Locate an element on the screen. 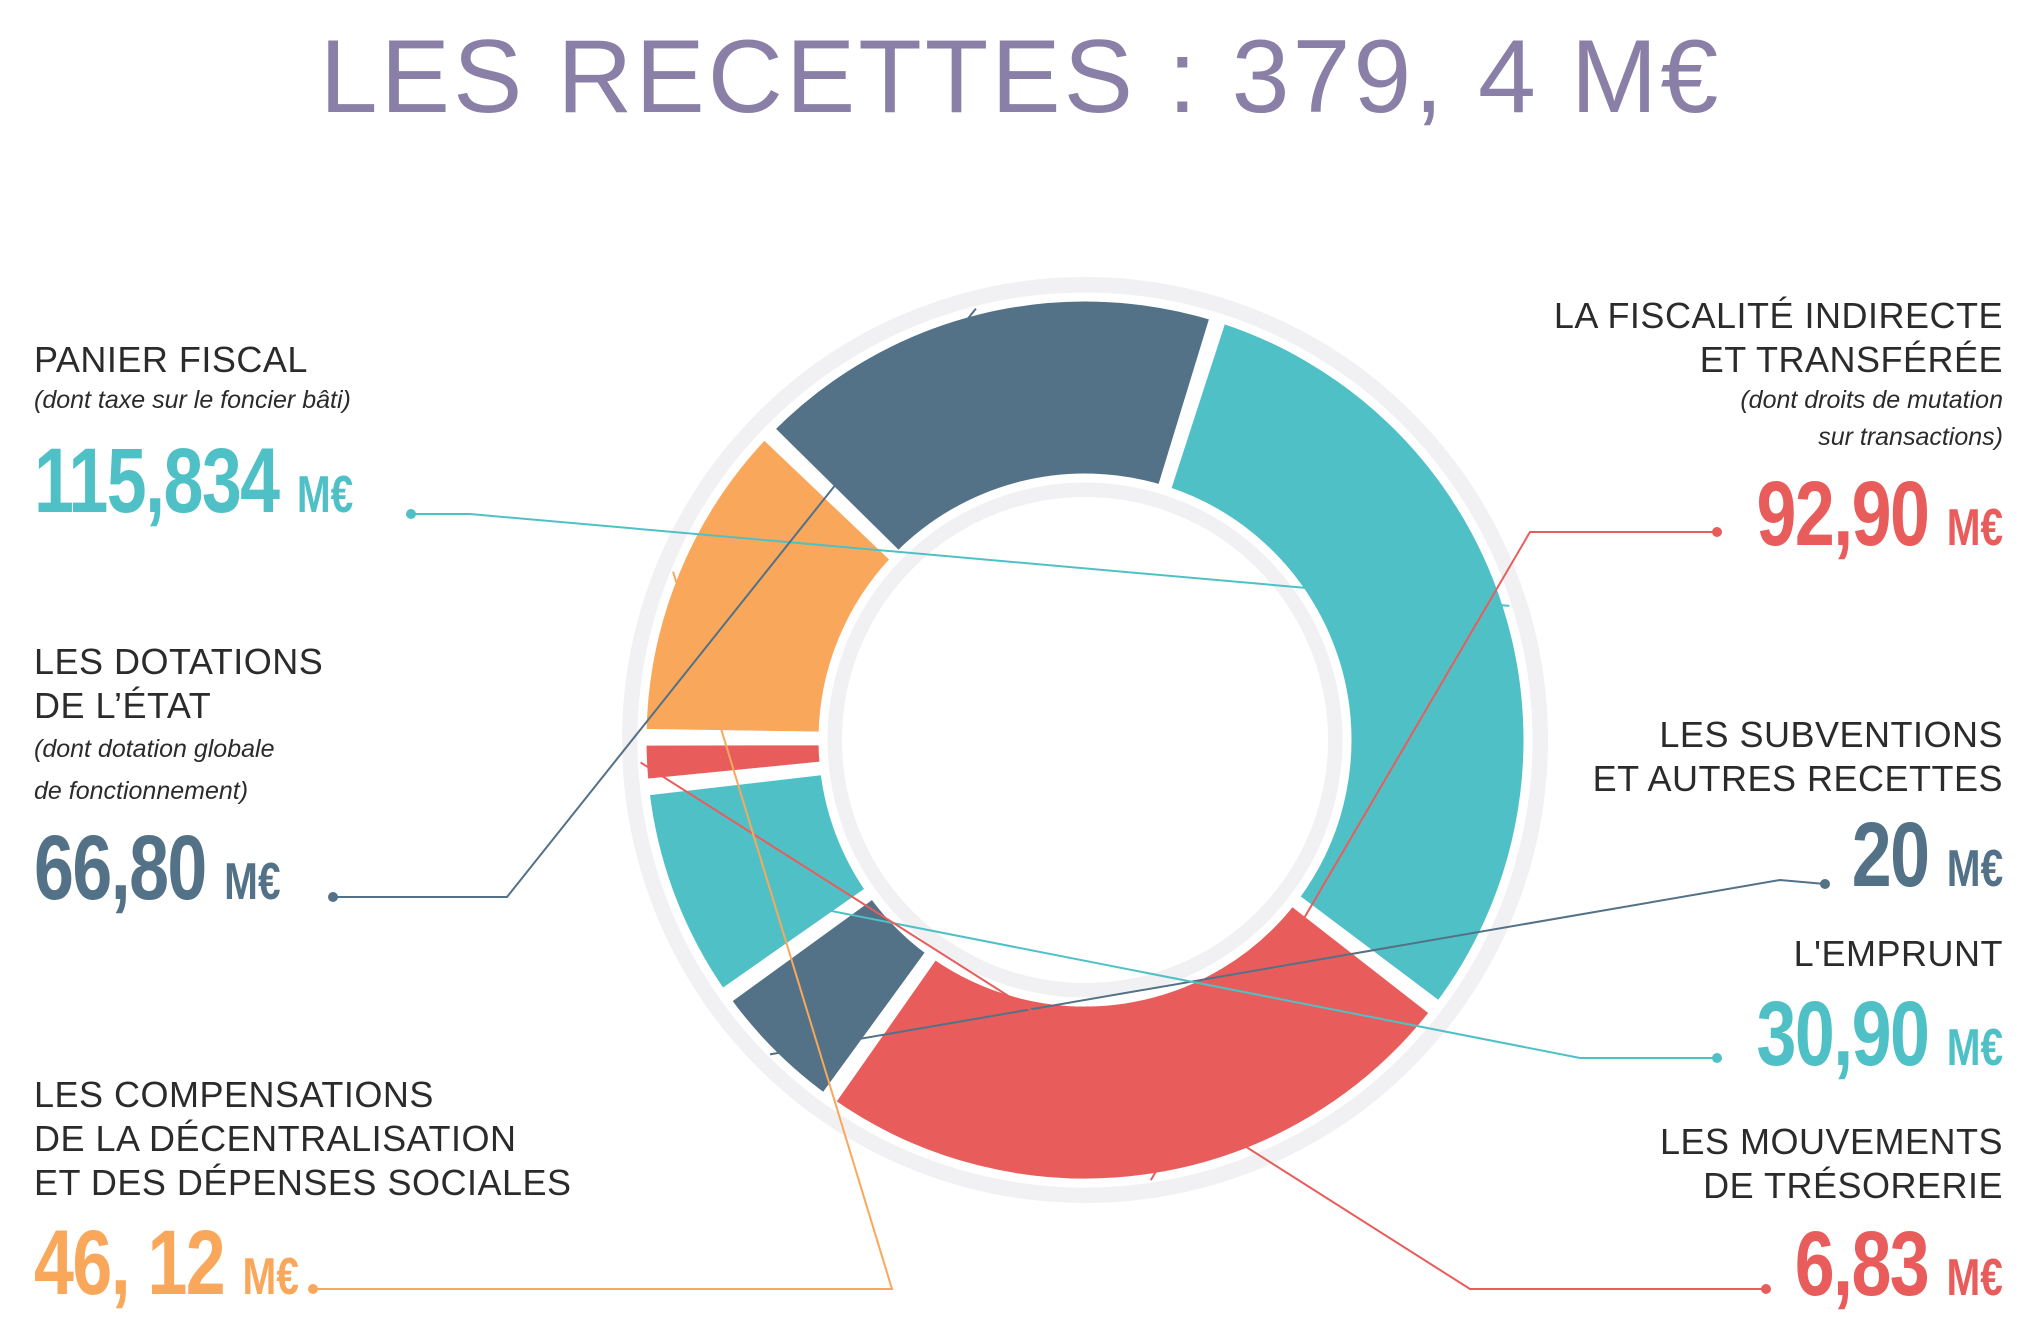  slice-name: L'EMPRUNT is located at coordinates (1898, 953).